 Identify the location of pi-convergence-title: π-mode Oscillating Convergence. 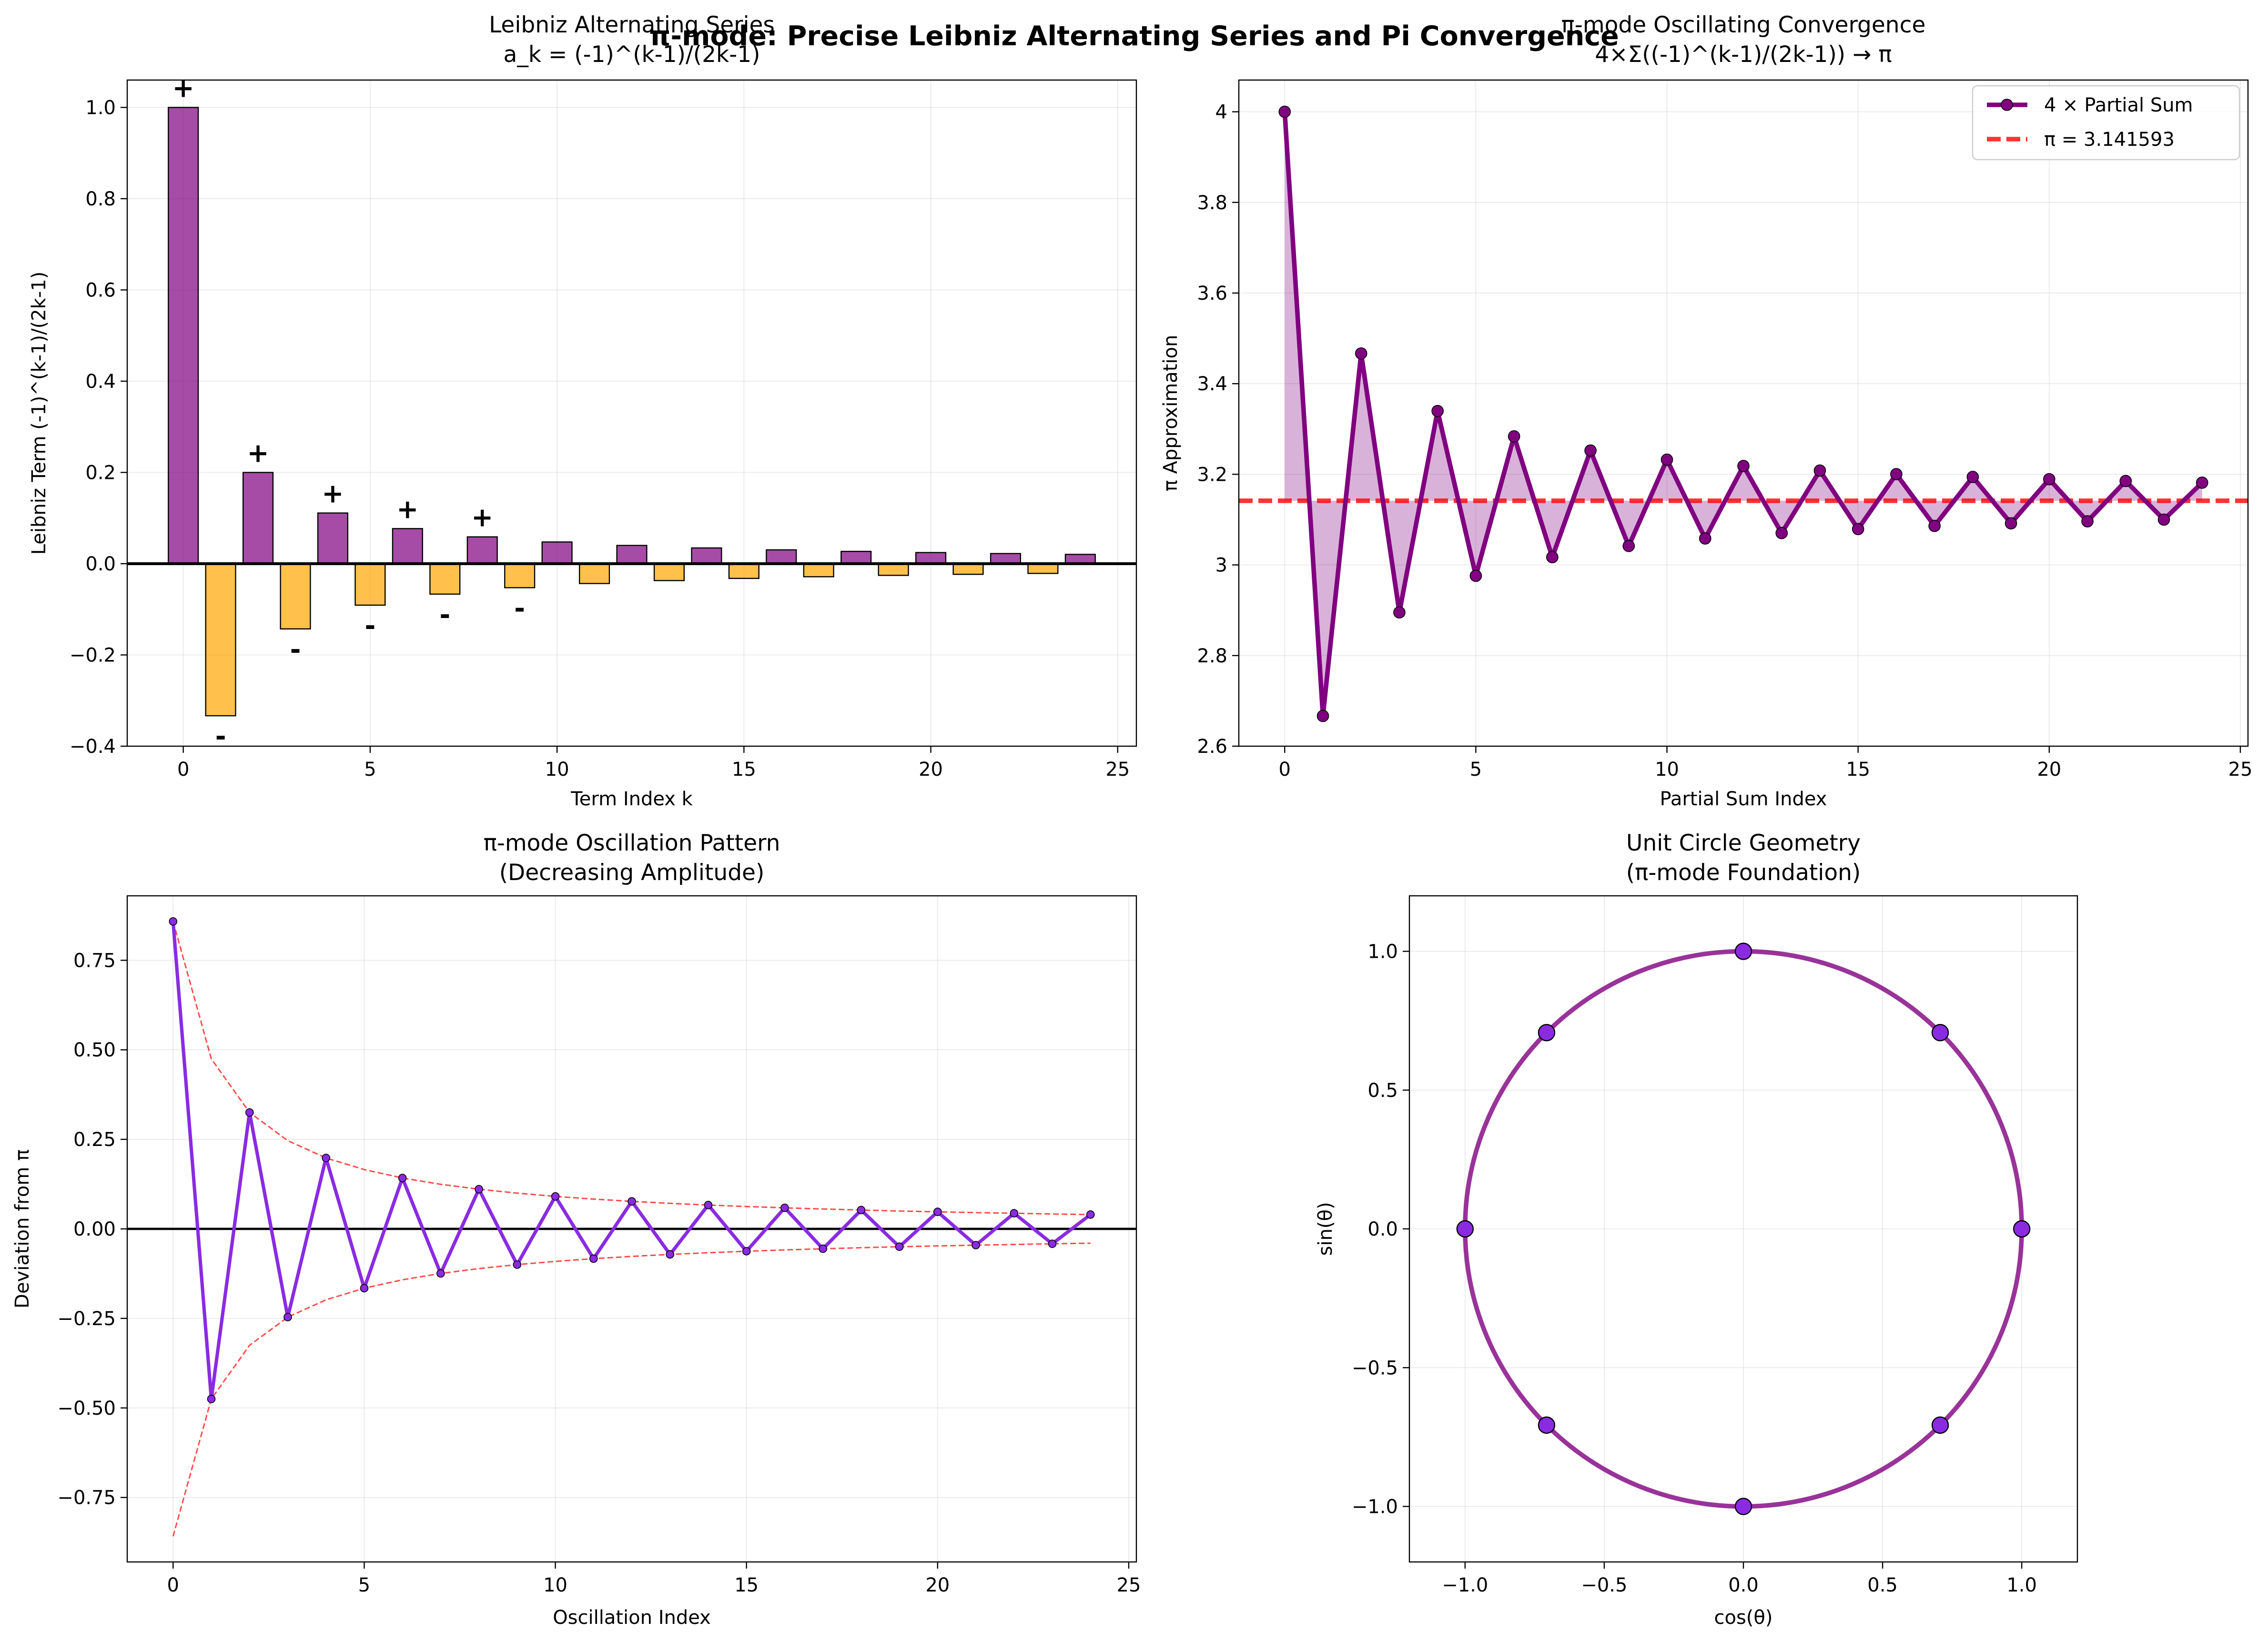
(1743, 25).